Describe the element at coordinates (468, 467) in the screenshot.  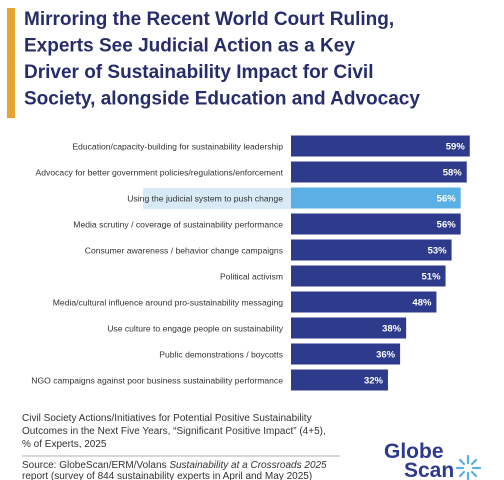
I see `logo-icon` at that location.